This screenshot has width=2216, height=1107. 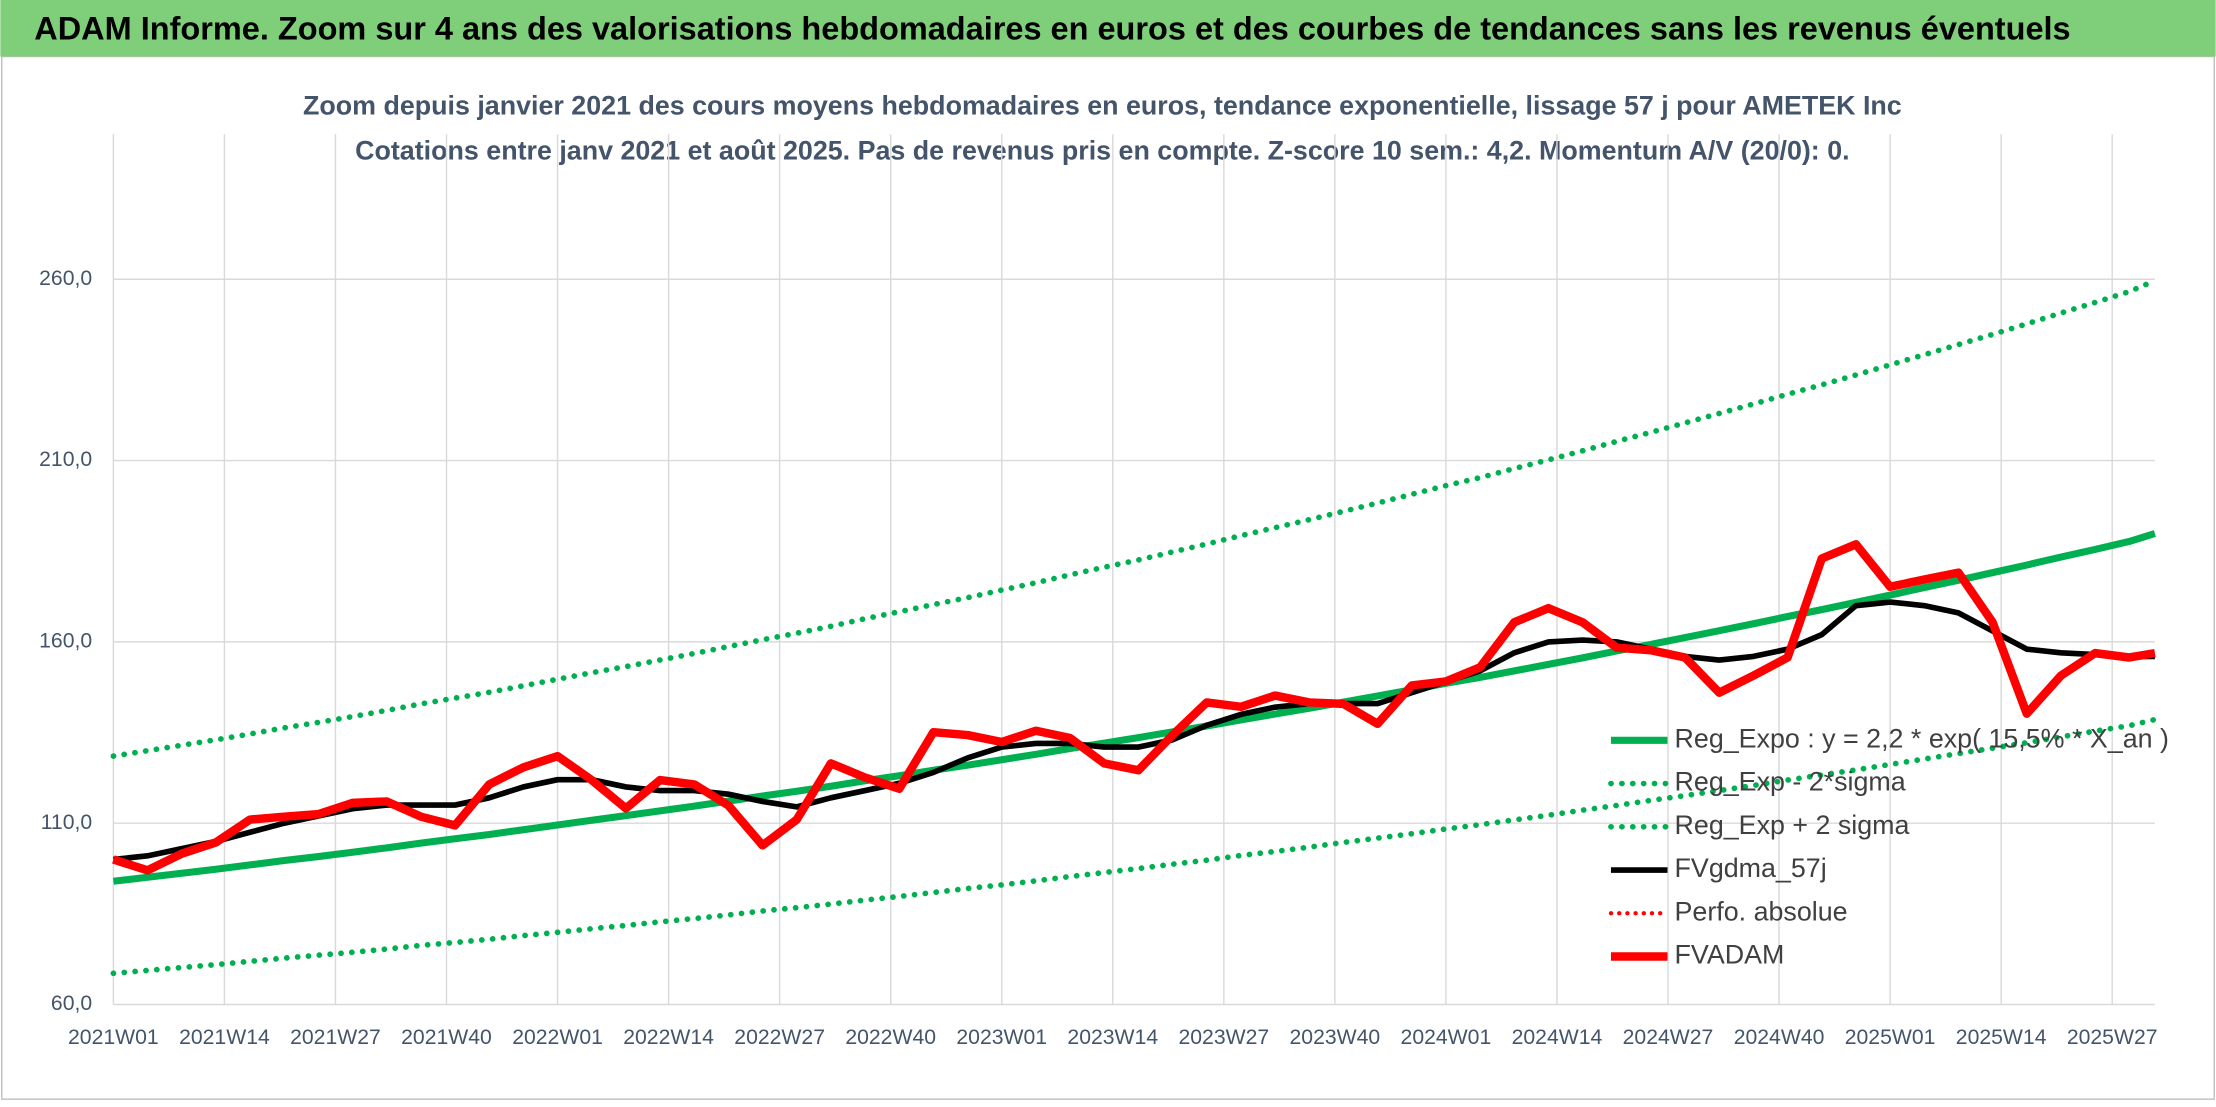 I want to click on legend-label: FVgdma_57j, so click(x=1751, y=868).